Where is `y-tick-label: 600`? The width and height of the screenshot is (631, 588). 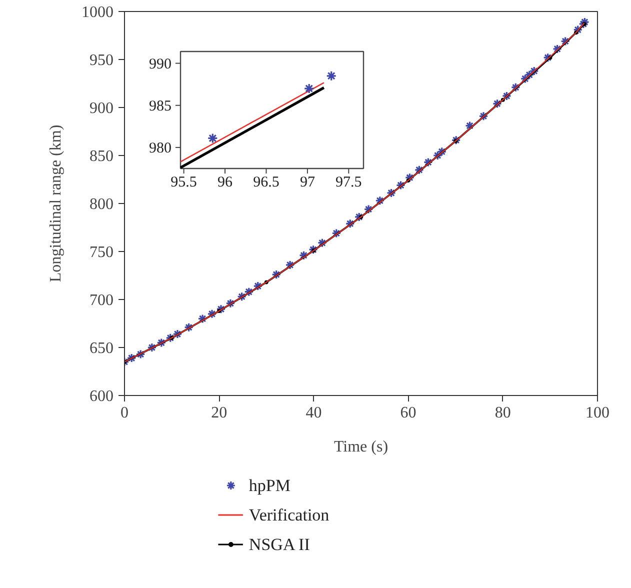 y-tick-label: 600 is located at coordinates (102, 396).